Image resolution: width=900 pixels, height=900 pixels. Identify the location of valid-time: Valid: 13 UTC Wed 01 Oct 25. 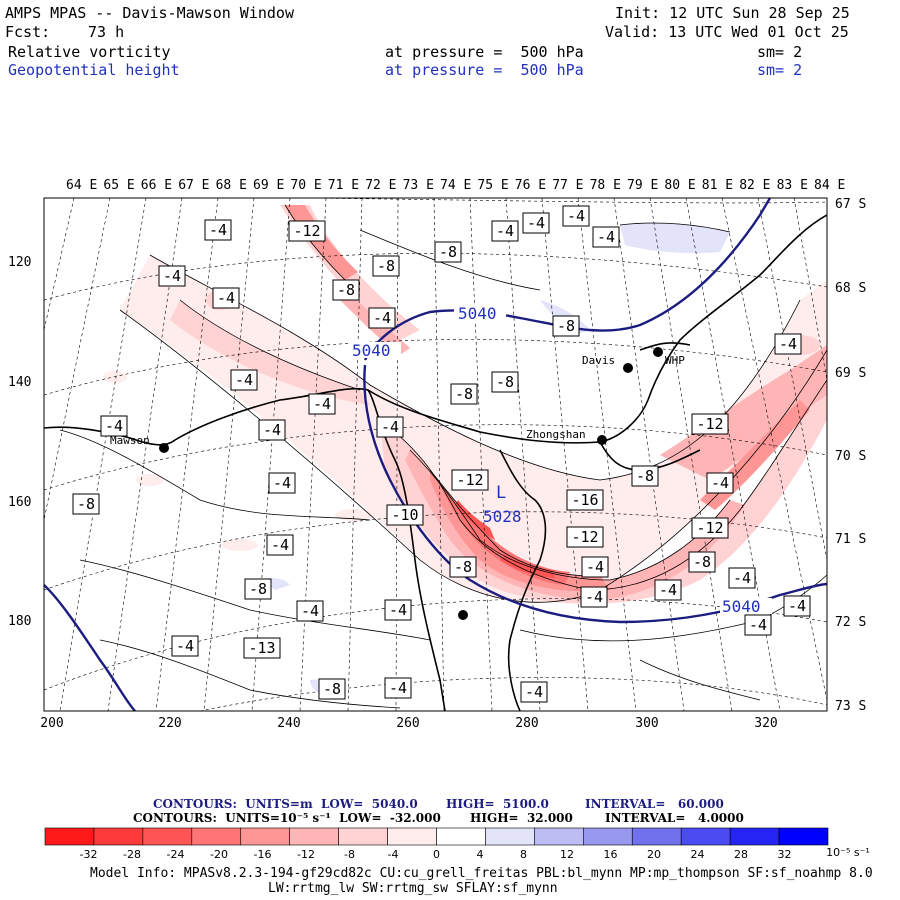
(727, 32).